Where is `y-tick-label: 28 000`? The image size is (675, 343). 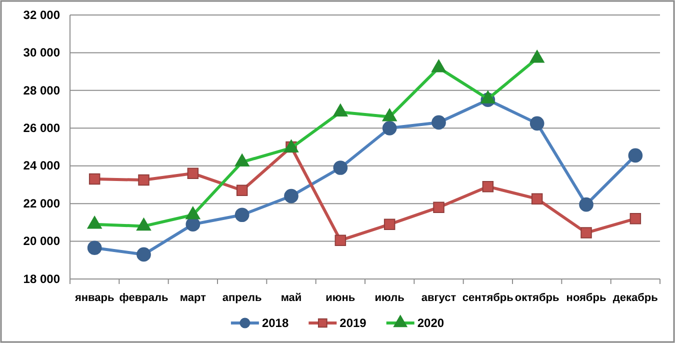 y-tick-label: 28 000 is located at coordinates (41, 90).